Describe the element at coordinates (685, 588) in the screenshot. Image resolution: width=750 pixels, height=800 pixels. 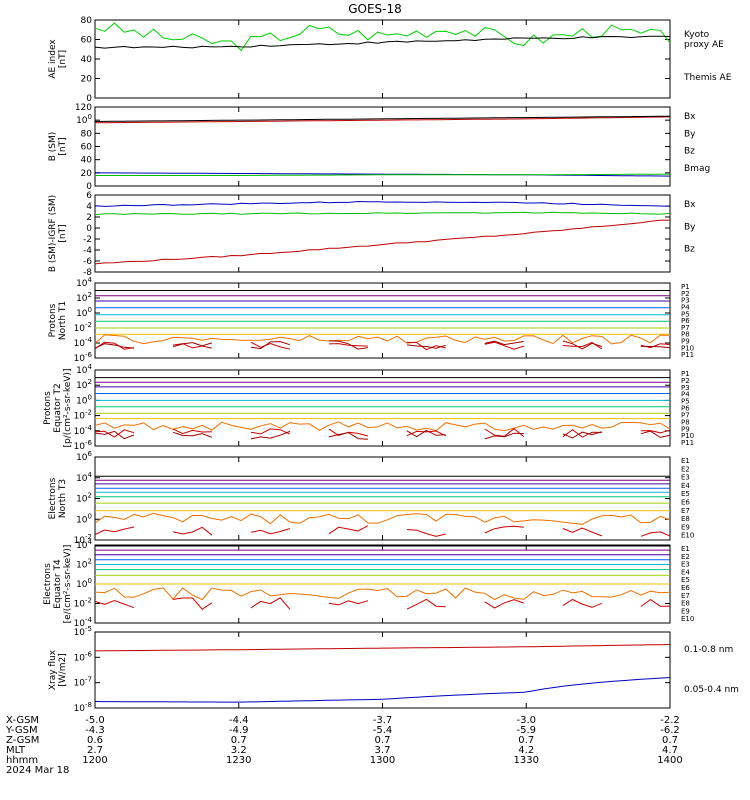
I see `legend-item: E6` at that location.